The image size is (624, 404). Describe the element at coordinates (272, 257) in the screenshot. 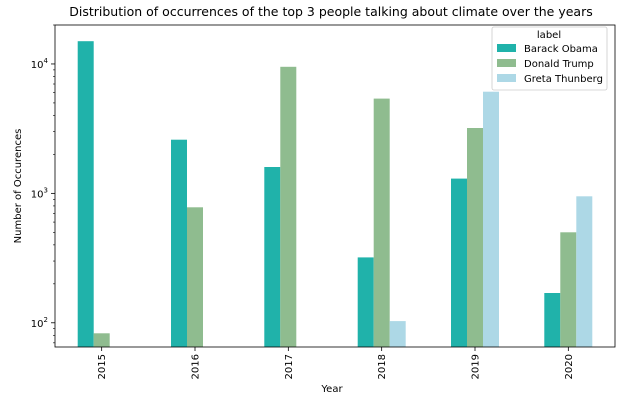

I see `bar-barack-obama-2017` at that location.